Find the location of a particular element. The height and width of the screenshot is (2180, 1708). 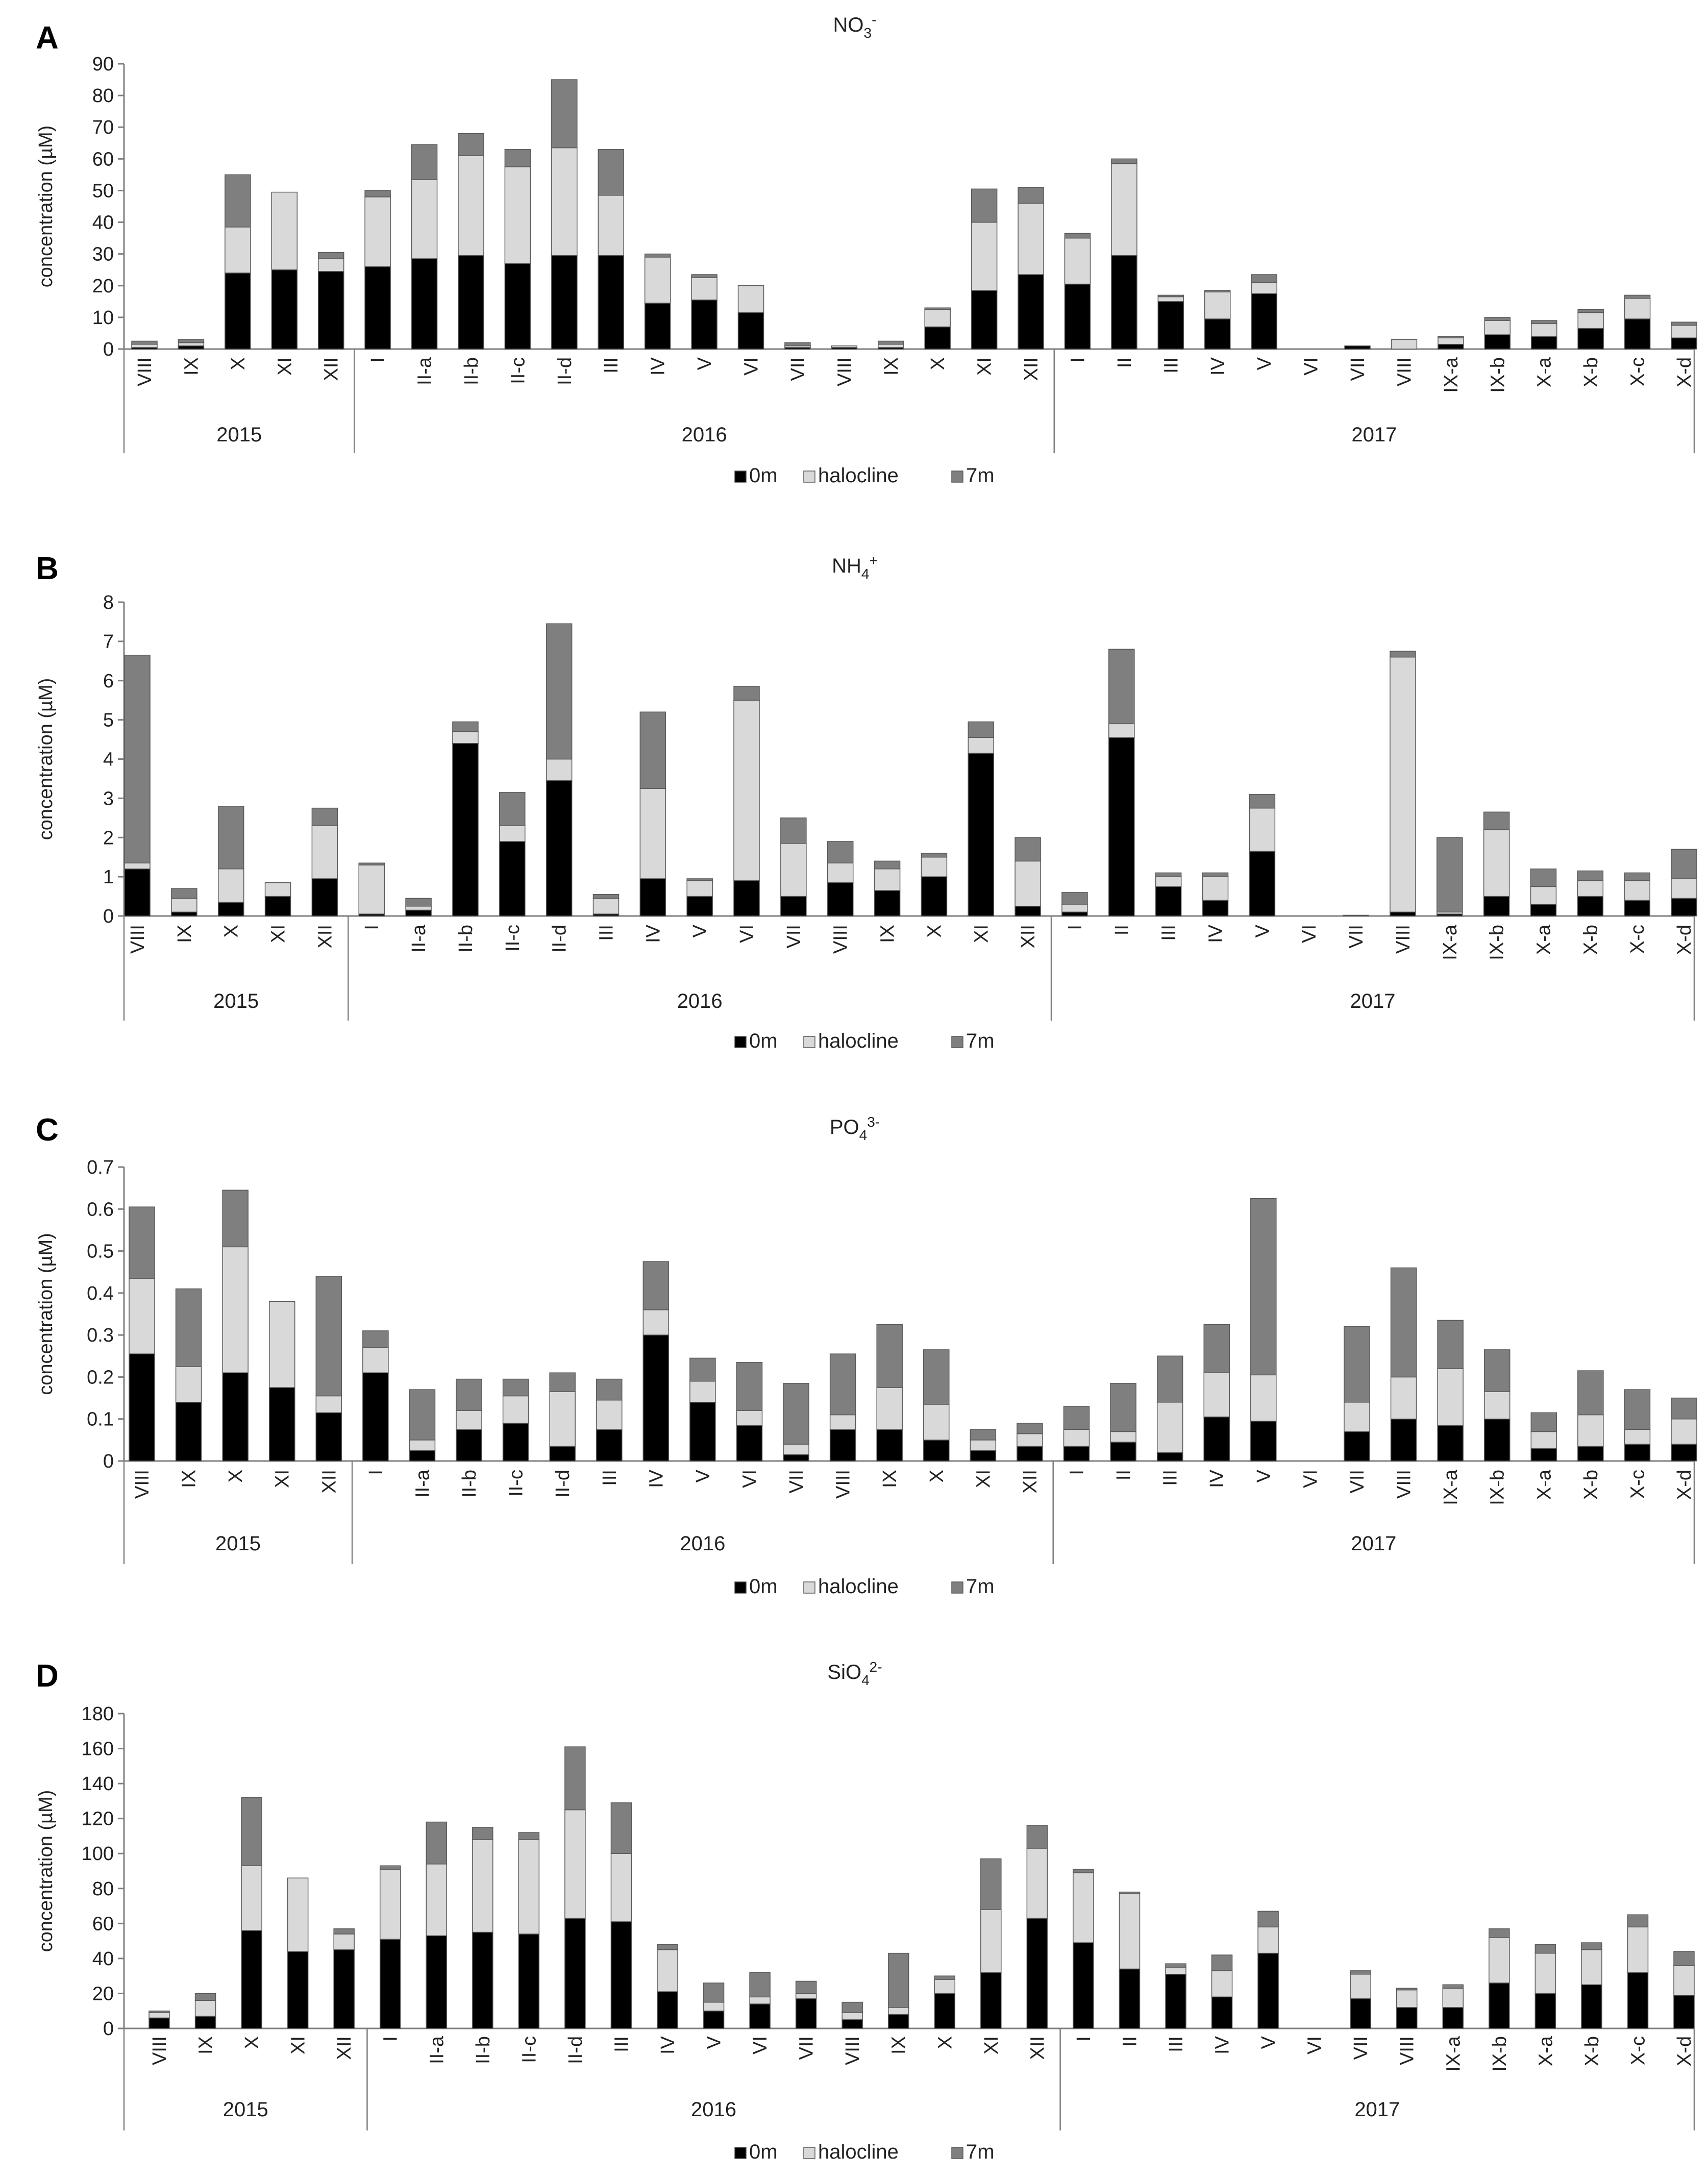

legend-swatch-0m is located at coordinates (740, 1587).